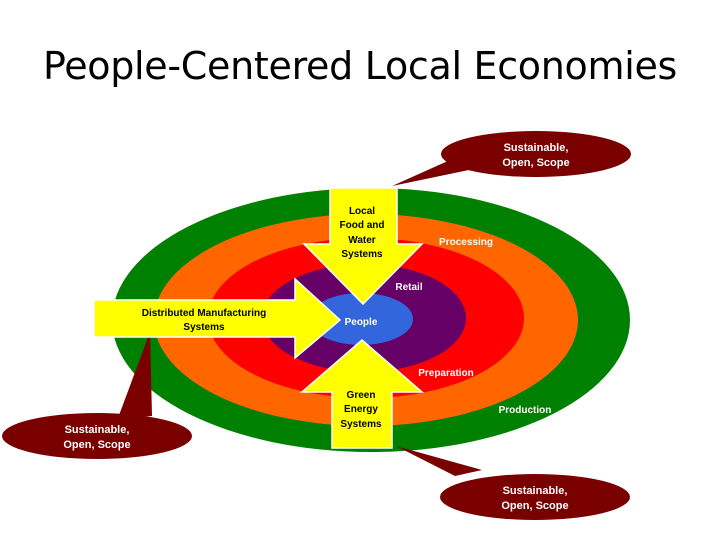 Image resolution: width=720 pixels, height=540 pixels. I want to click on label-preparation: Preparation, so click(446, 373).